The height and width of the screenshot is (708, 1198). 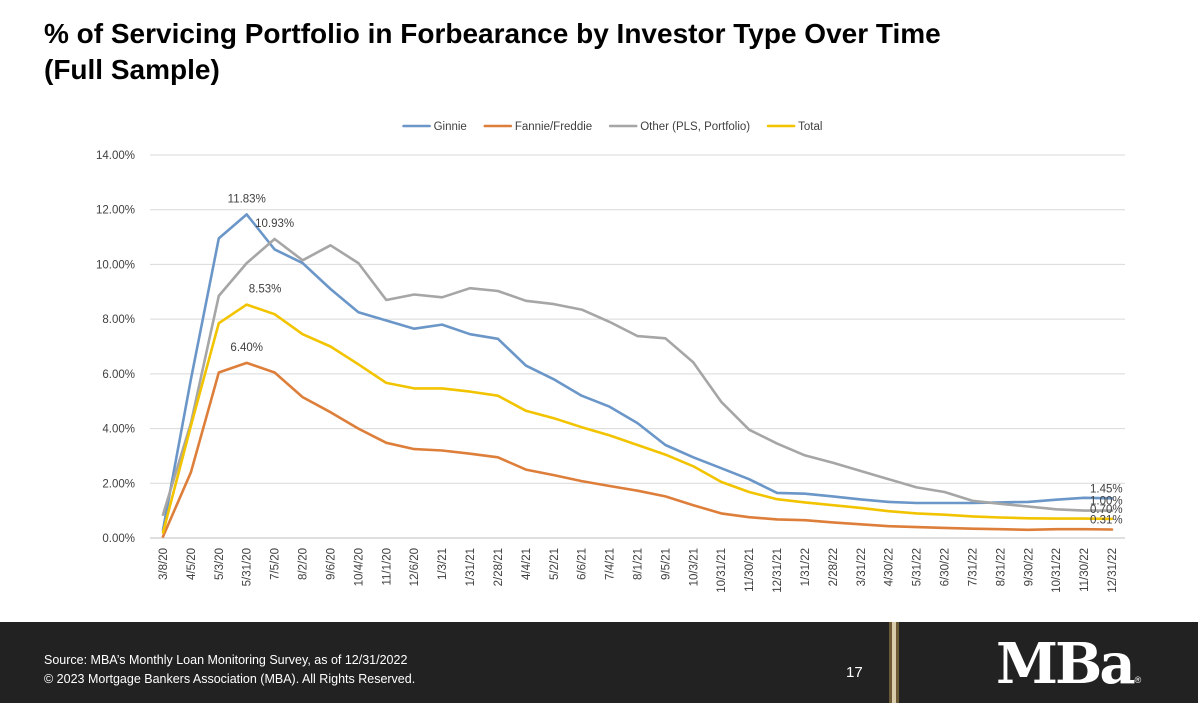 I want to click on x-tick-label: 12/6/20, so click(x=415, y=567).